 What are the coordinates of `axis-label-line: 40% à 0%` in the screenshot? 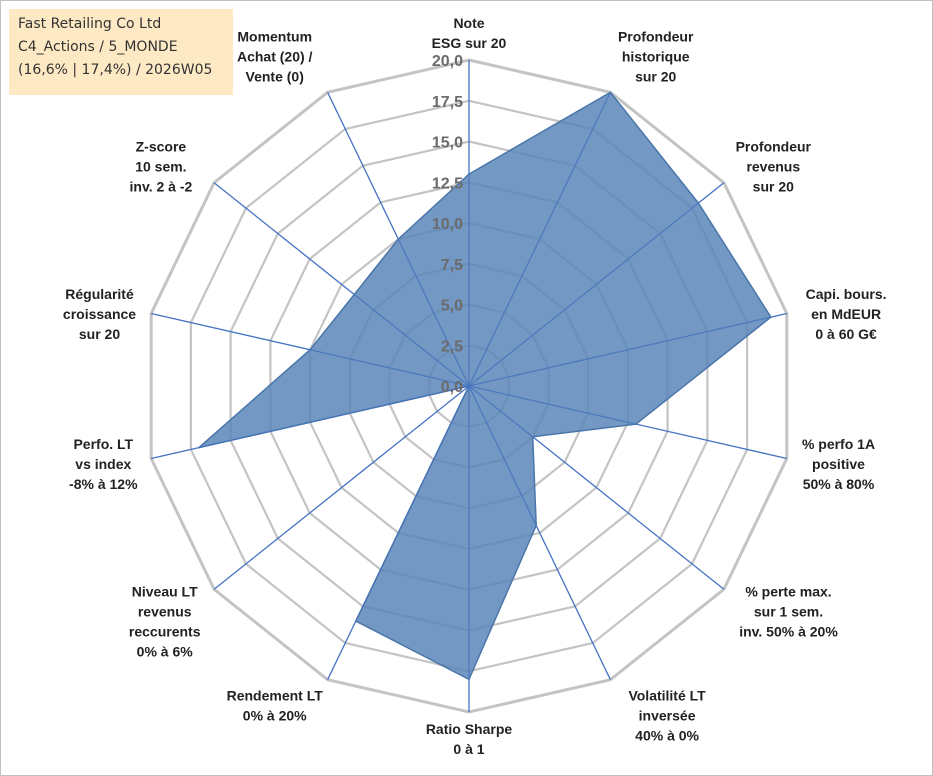 It's located at (667, 736).